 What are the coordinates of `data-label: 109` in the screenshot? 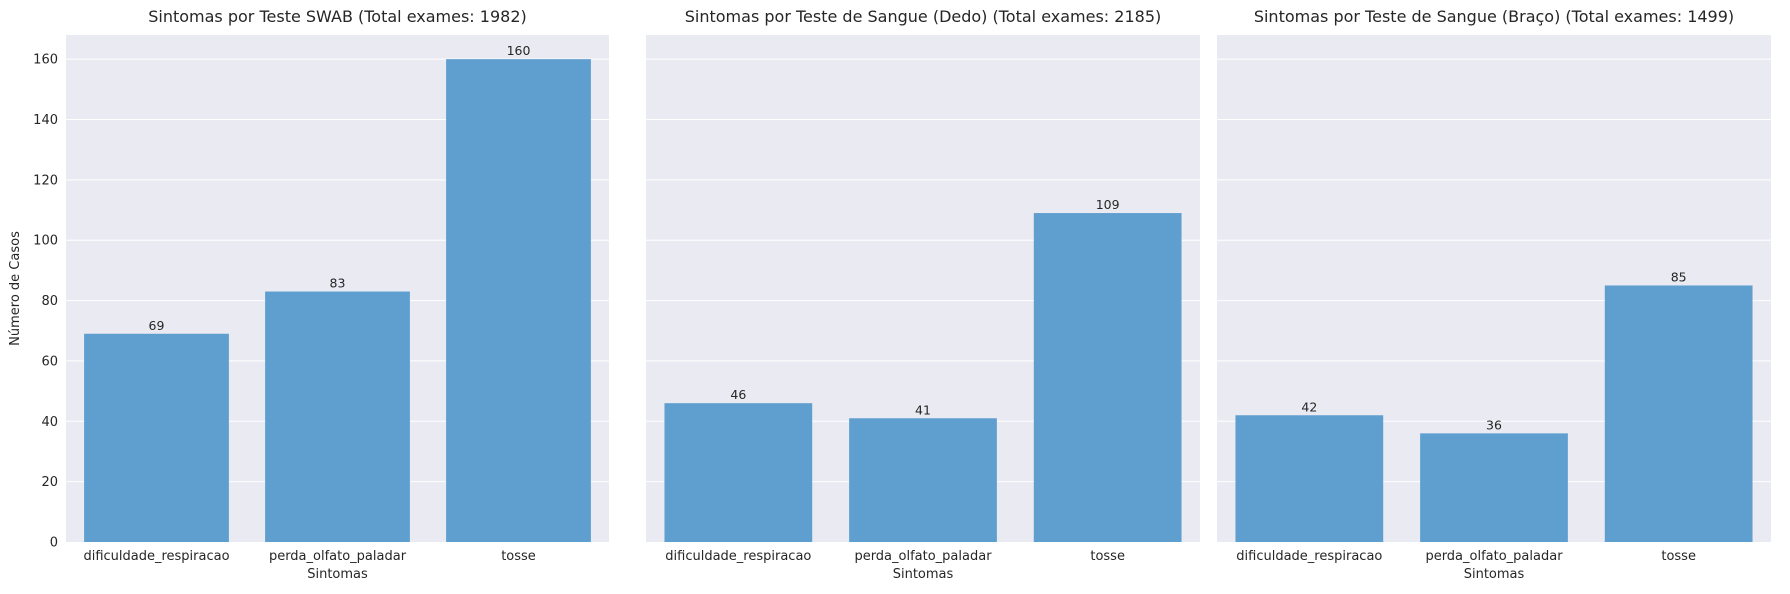 It's located at (1108, 204).